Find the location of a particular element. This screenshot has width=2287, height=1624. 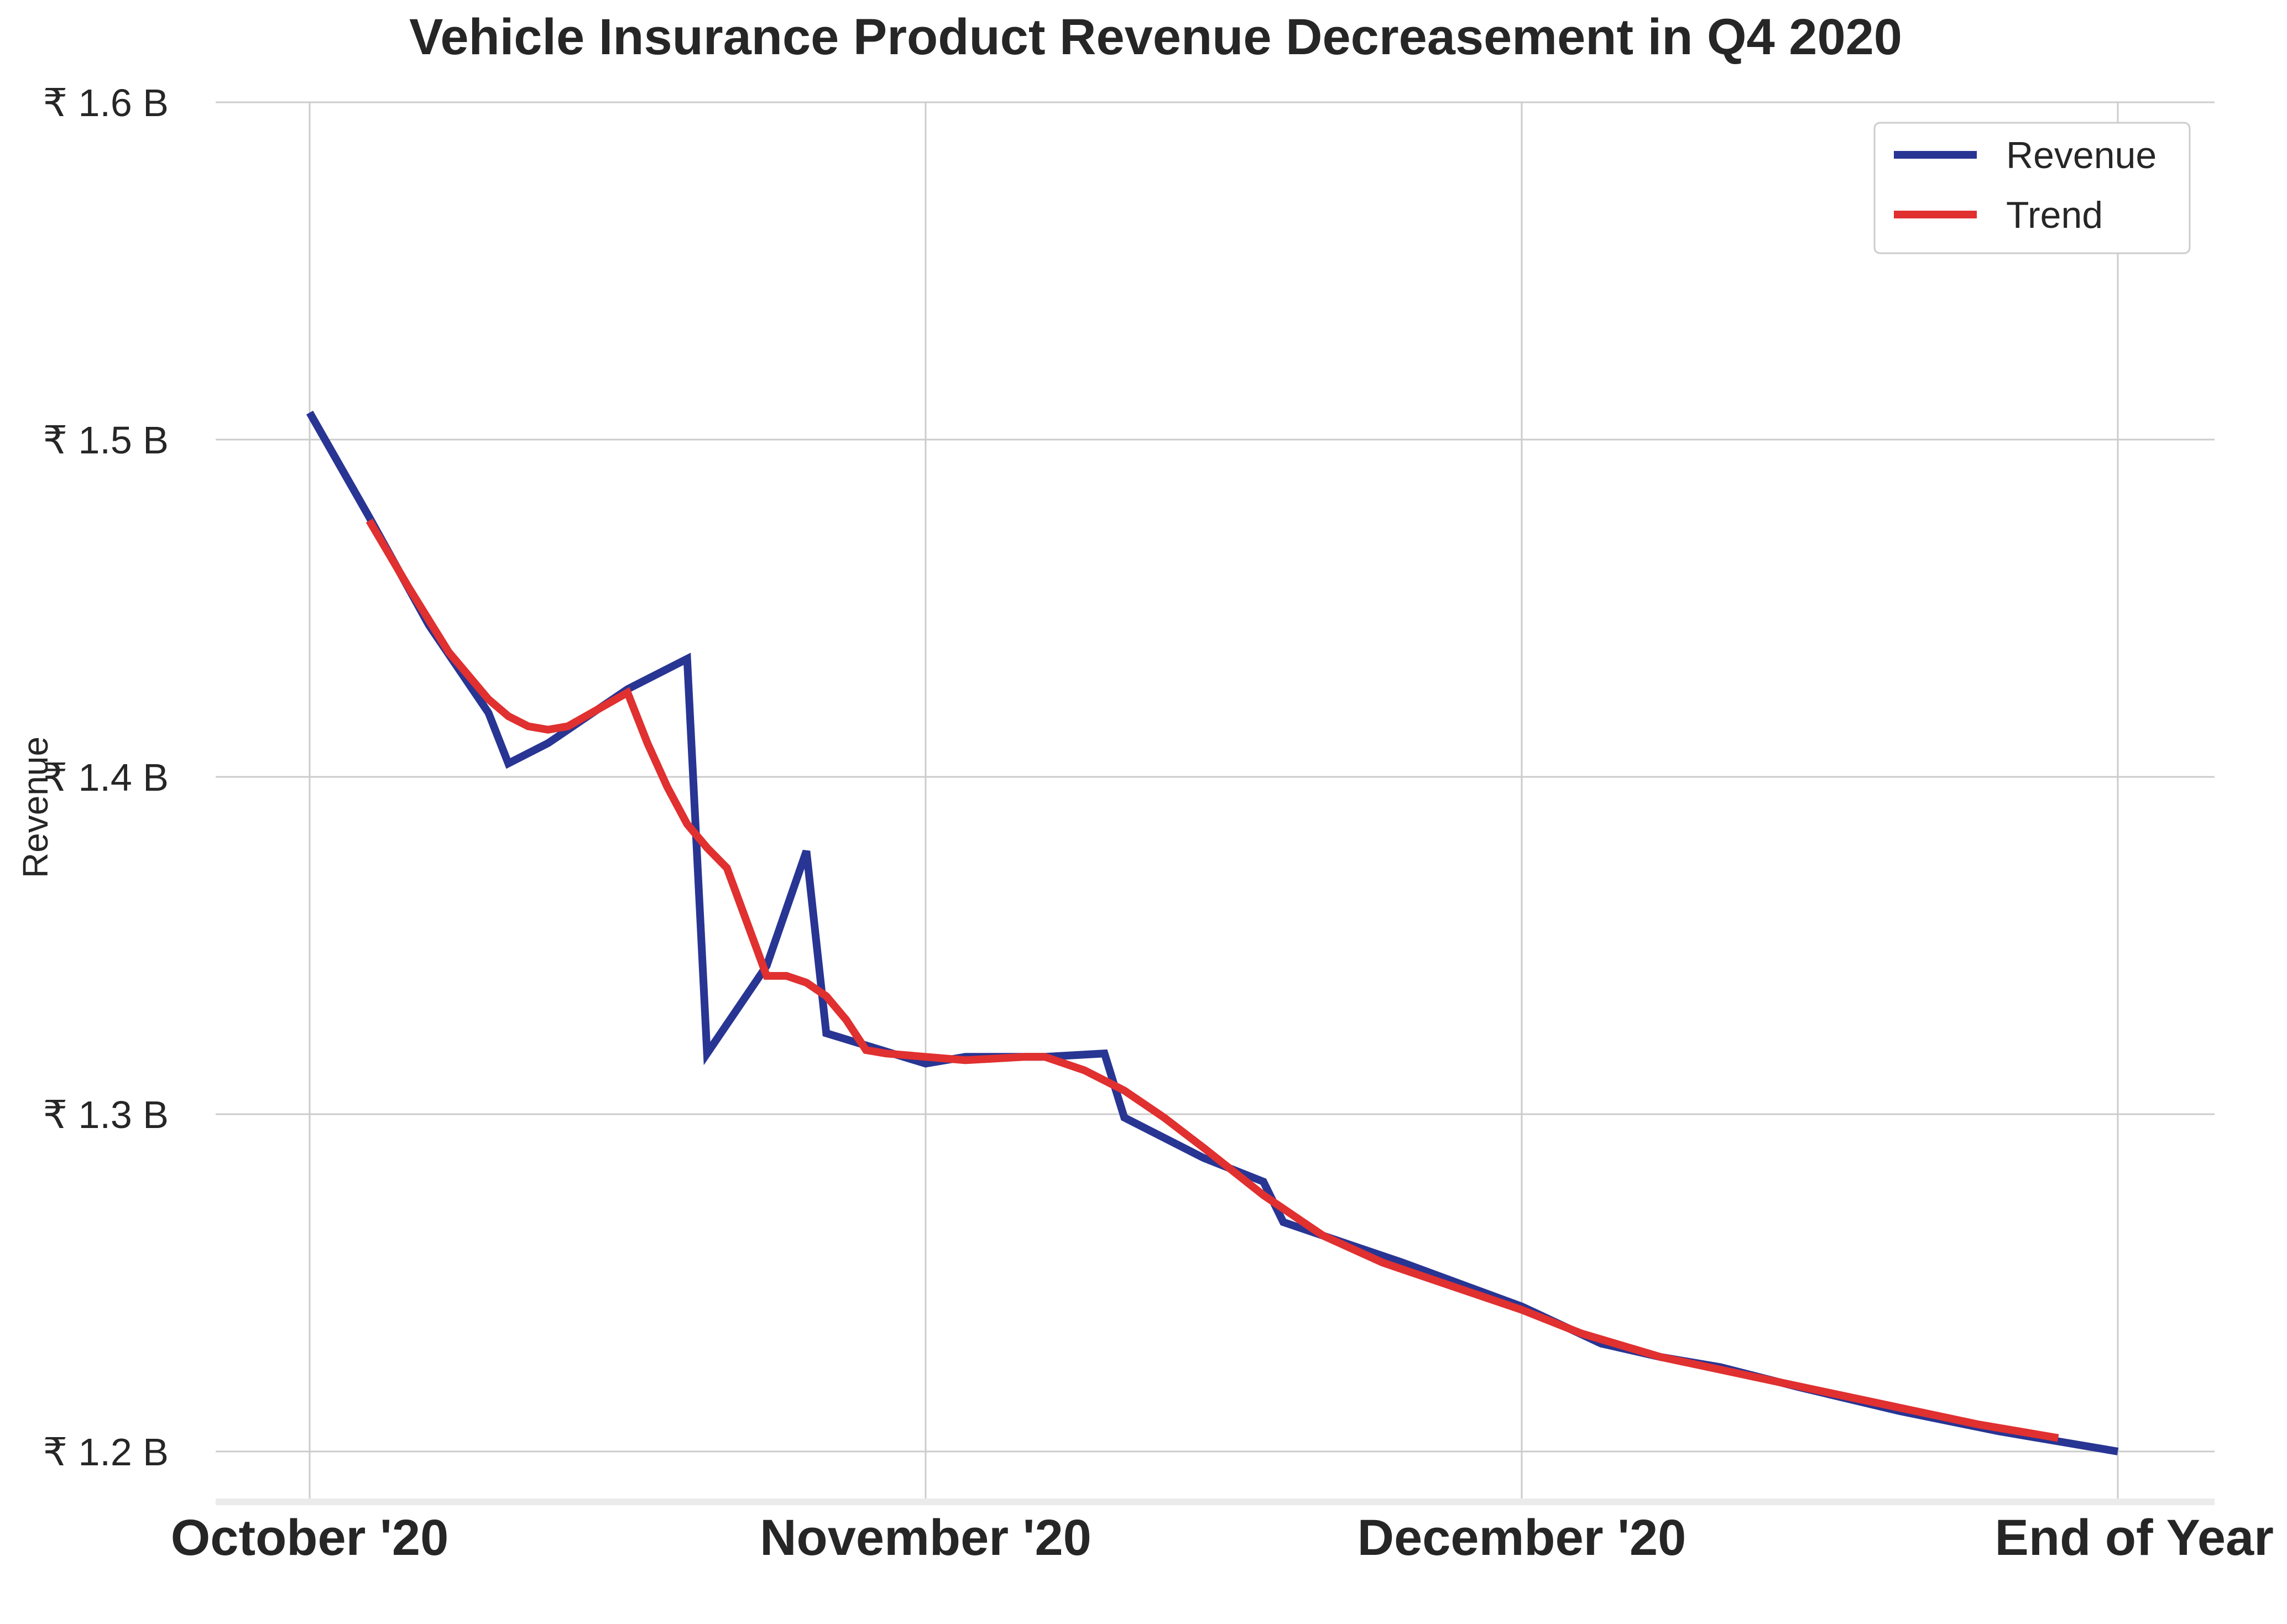

legend-label-revenue: Revenue is located at coordinates (2081, 155).